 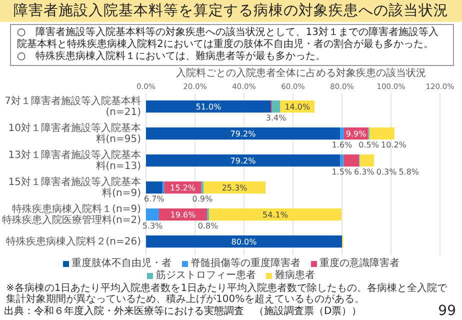 I want to click on data-label: 5.3%, so click(x=153, y=226).